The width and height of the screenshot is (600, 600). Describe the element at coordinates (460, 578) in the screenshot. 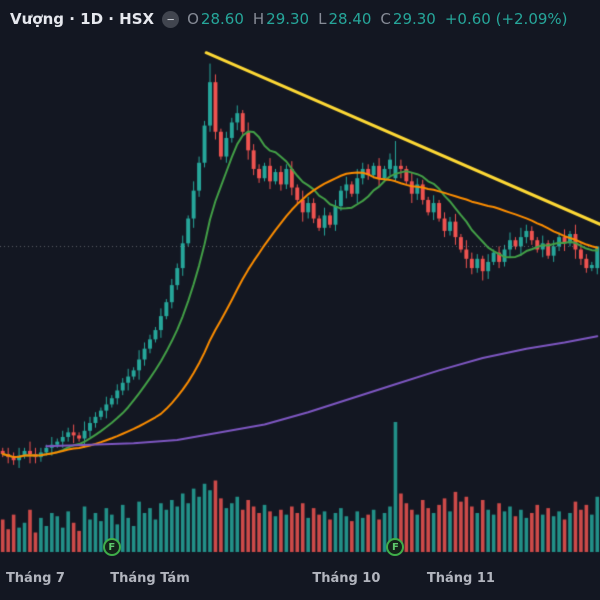

I see `time-axis-label: Tháng 11` at that location.